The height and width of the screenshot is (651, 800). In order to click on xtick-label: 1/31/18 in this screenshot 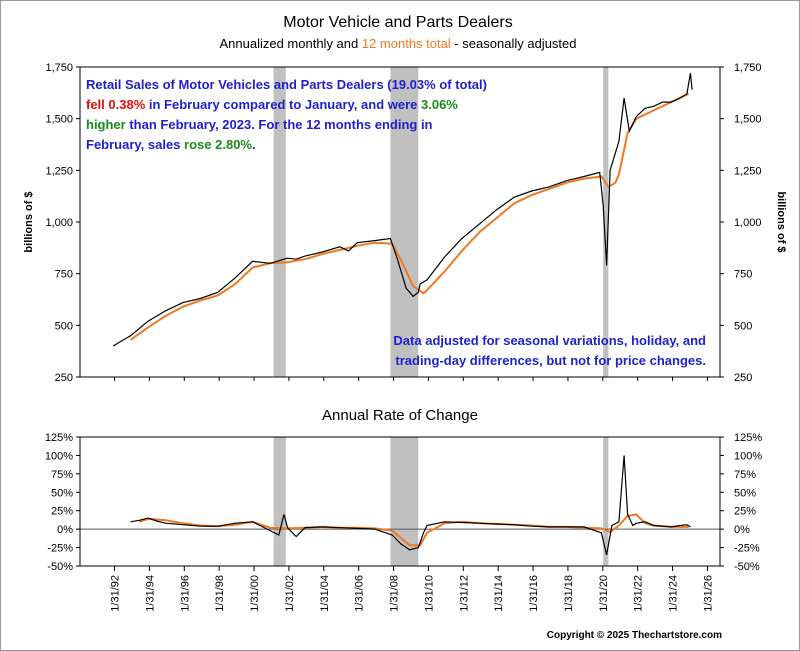, I will do `click(569, 593)`.